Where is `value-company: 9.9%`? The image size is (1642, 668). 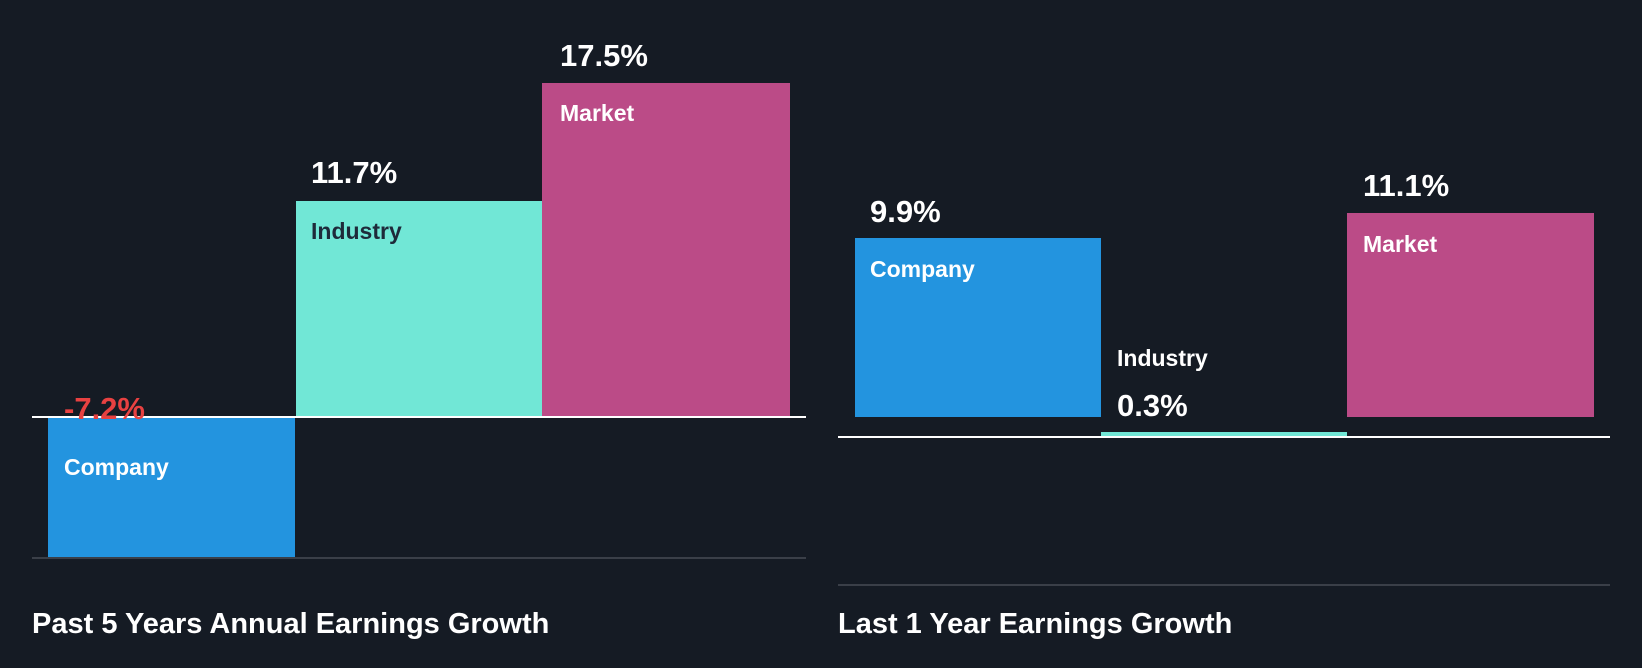 value-company: 9.9% is located at coordinates (905, 211).